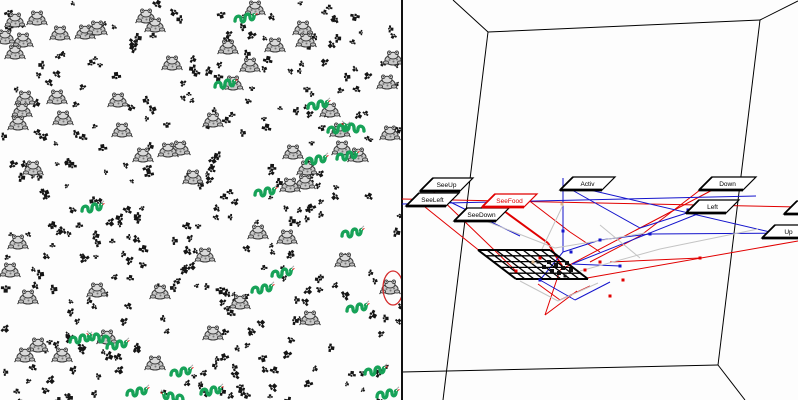  Describe the element at coordinates (432, 200) in the screenshot. I see `neuron-plate-seeleft: SeeLeft` at that location.